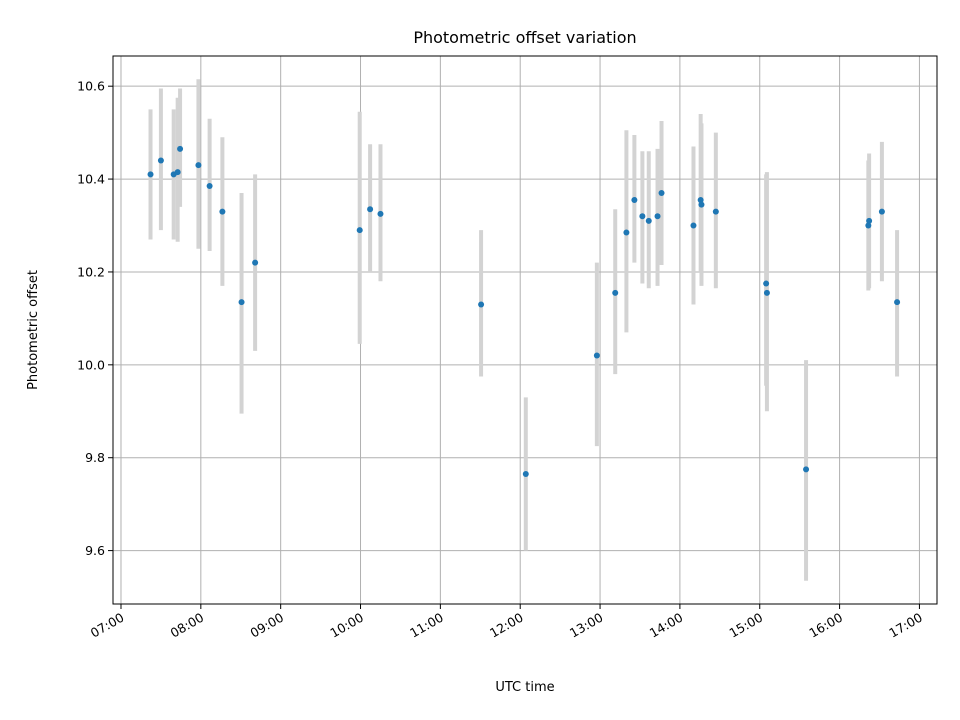  Describe the element at coordinates (91, 271) in the screenshot. I see `y-tick-label: 10.2` at that location.